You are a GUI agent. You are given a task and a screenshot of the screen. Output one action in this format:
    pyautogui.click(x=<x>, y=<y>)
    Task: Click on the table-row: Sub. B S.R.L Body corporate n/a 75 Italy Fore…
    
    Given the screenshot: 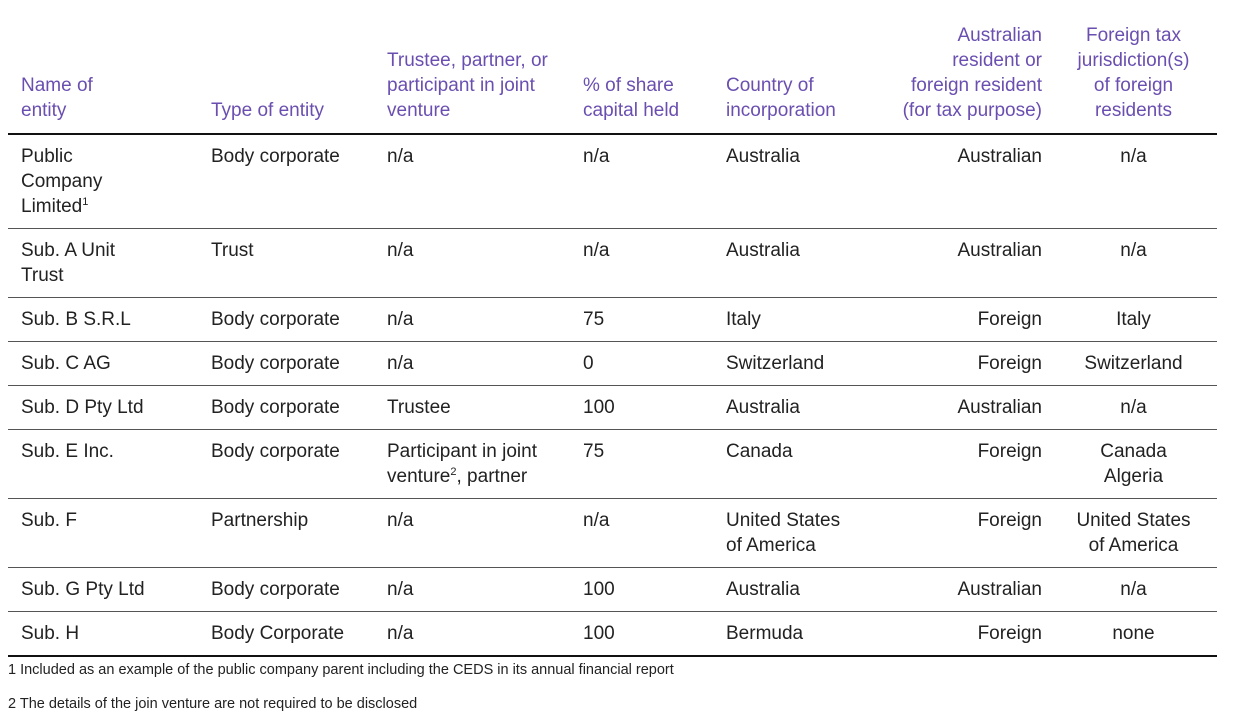 What is the action you would take?
    pyautogui.click(x=612, y=319)
    